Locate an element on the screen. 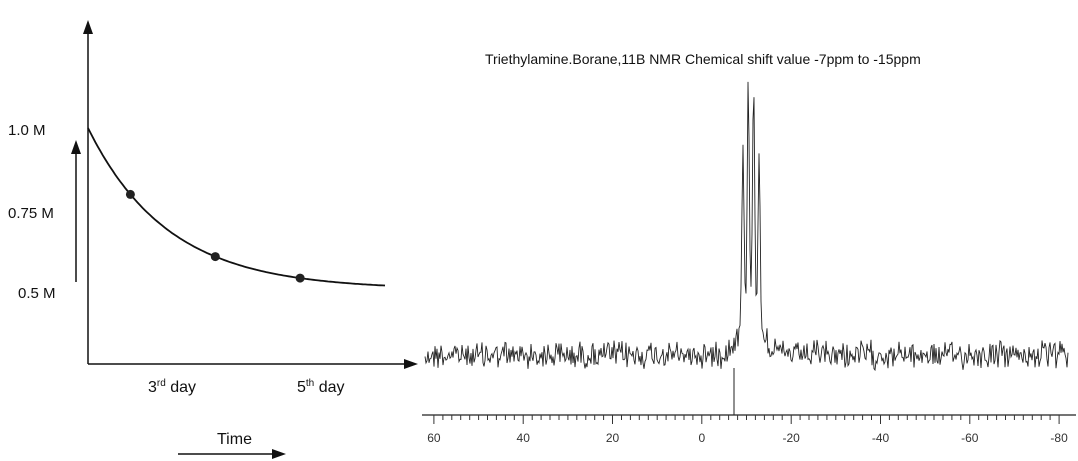 This screenshot has height=461, width=1078. nmr-tick-label: -80 is located at coordinates (1059, 438).